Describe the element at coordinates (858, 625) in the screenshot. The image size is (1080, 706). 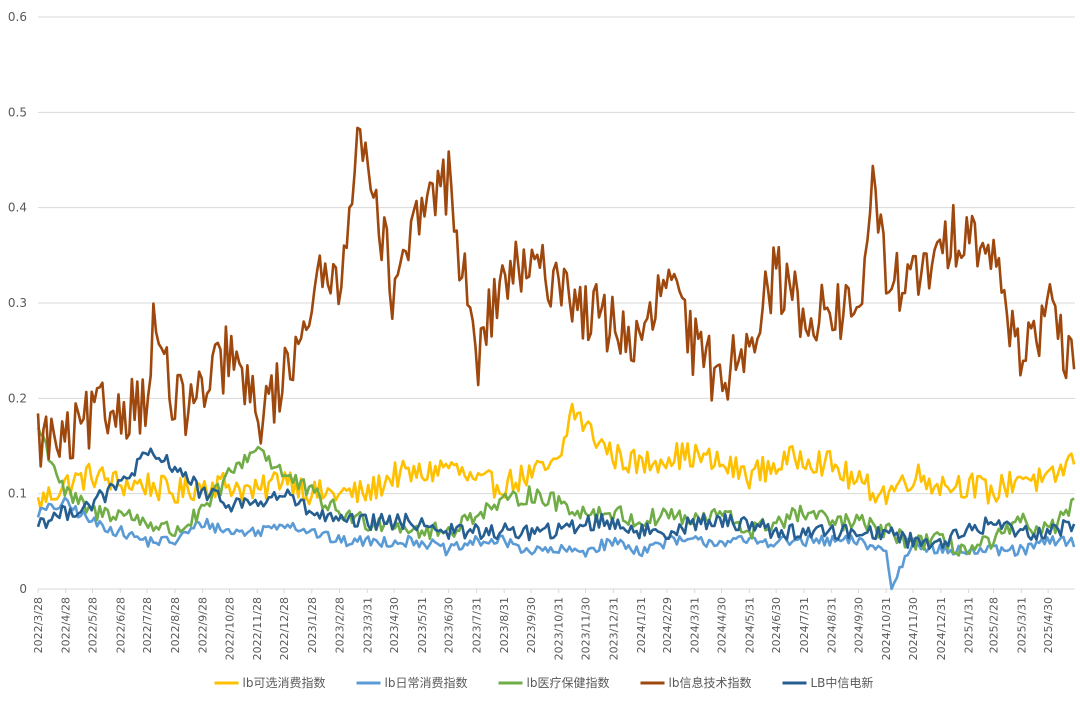
I see `x-tick-label: 2024/9/30` at that location.